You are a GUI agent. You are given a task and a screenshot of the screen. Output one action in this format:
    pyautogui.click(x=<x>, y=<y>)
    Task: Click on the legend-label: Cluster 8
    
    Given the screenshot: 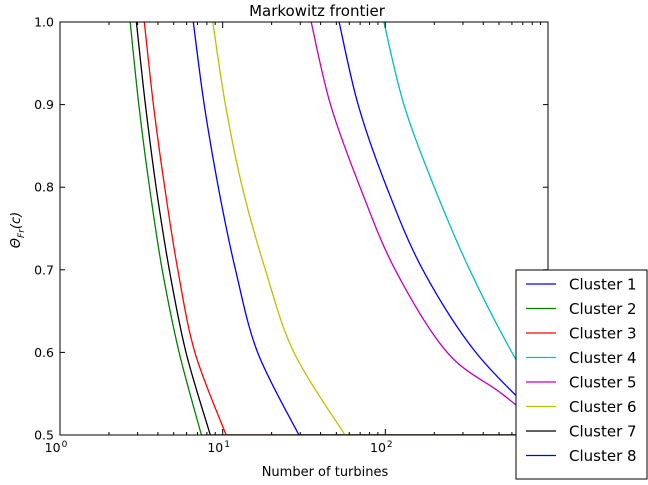 What is the action you would take?
    pyautogui.click(x=603, y=456)
    